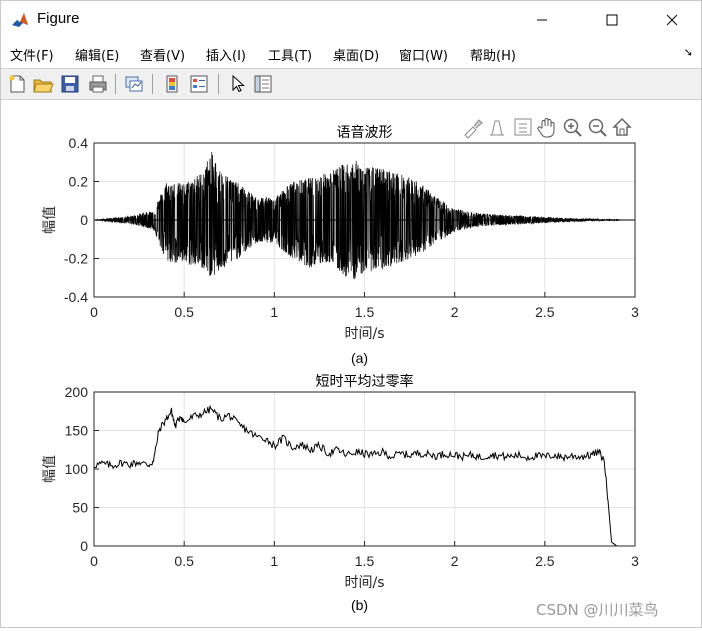  What do you see at coordinates (172, 84) in the screenshot?
I see `insert-colorbar-icon` at bounding box center [172, 84].